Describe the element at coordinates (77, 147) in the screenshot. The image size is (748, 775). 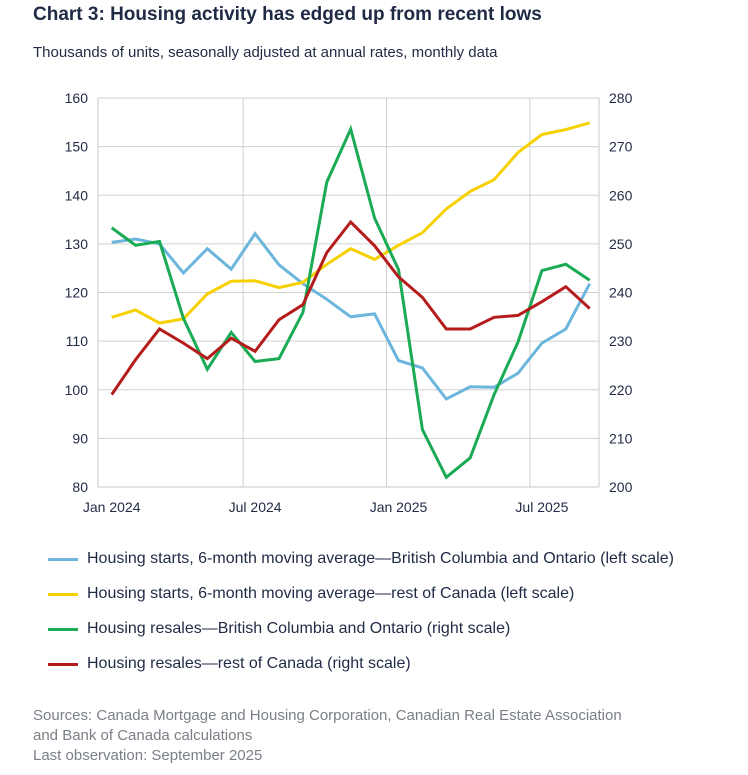
I see `y-left-tick-label: 150` at that location.